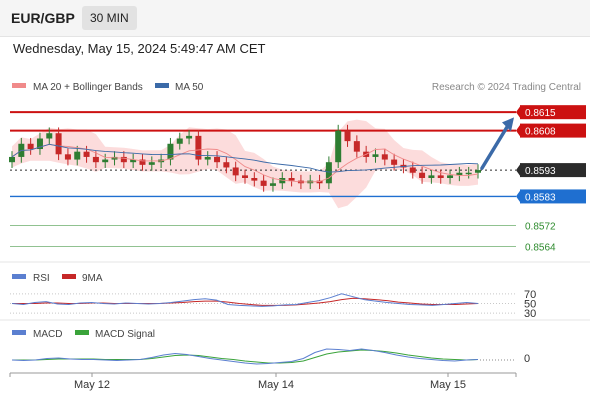 The width and height of the screenshot is (590, 400). I want to click on time-tick-label: May 12, so click(92, 385).